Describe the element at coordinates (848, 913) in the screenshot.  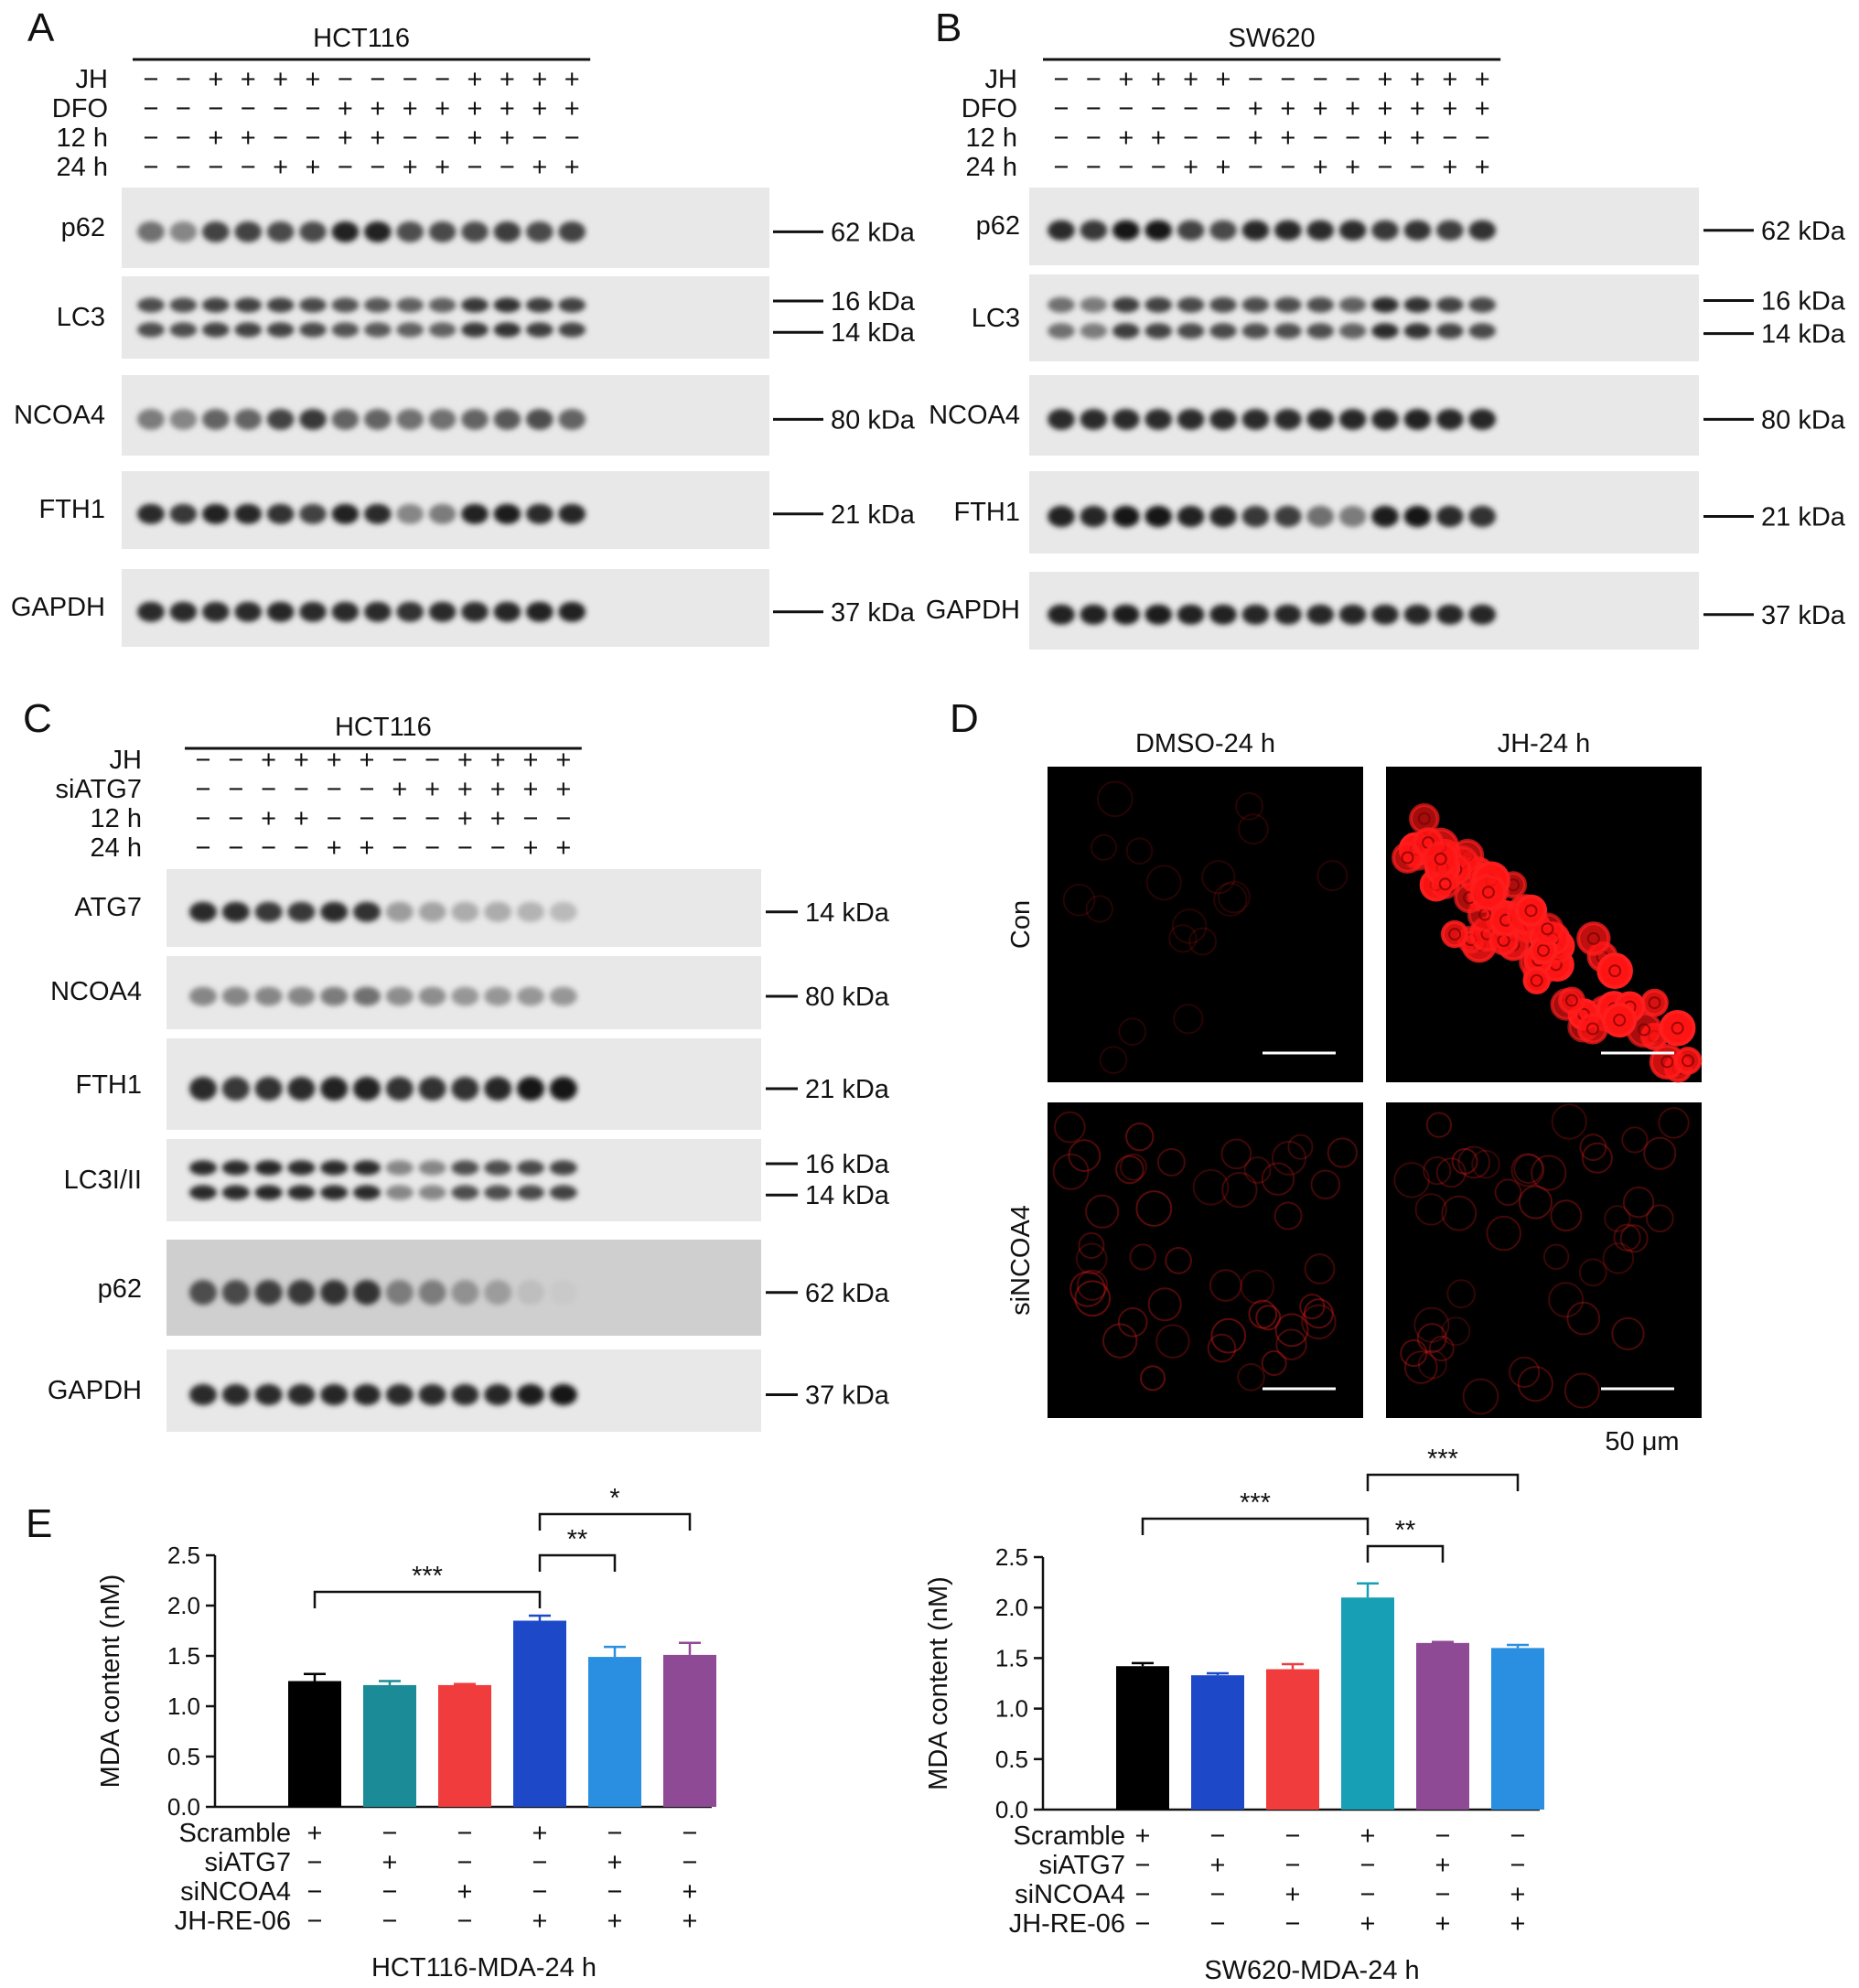
I see `size-marker-label: 14 kDa` at that location.